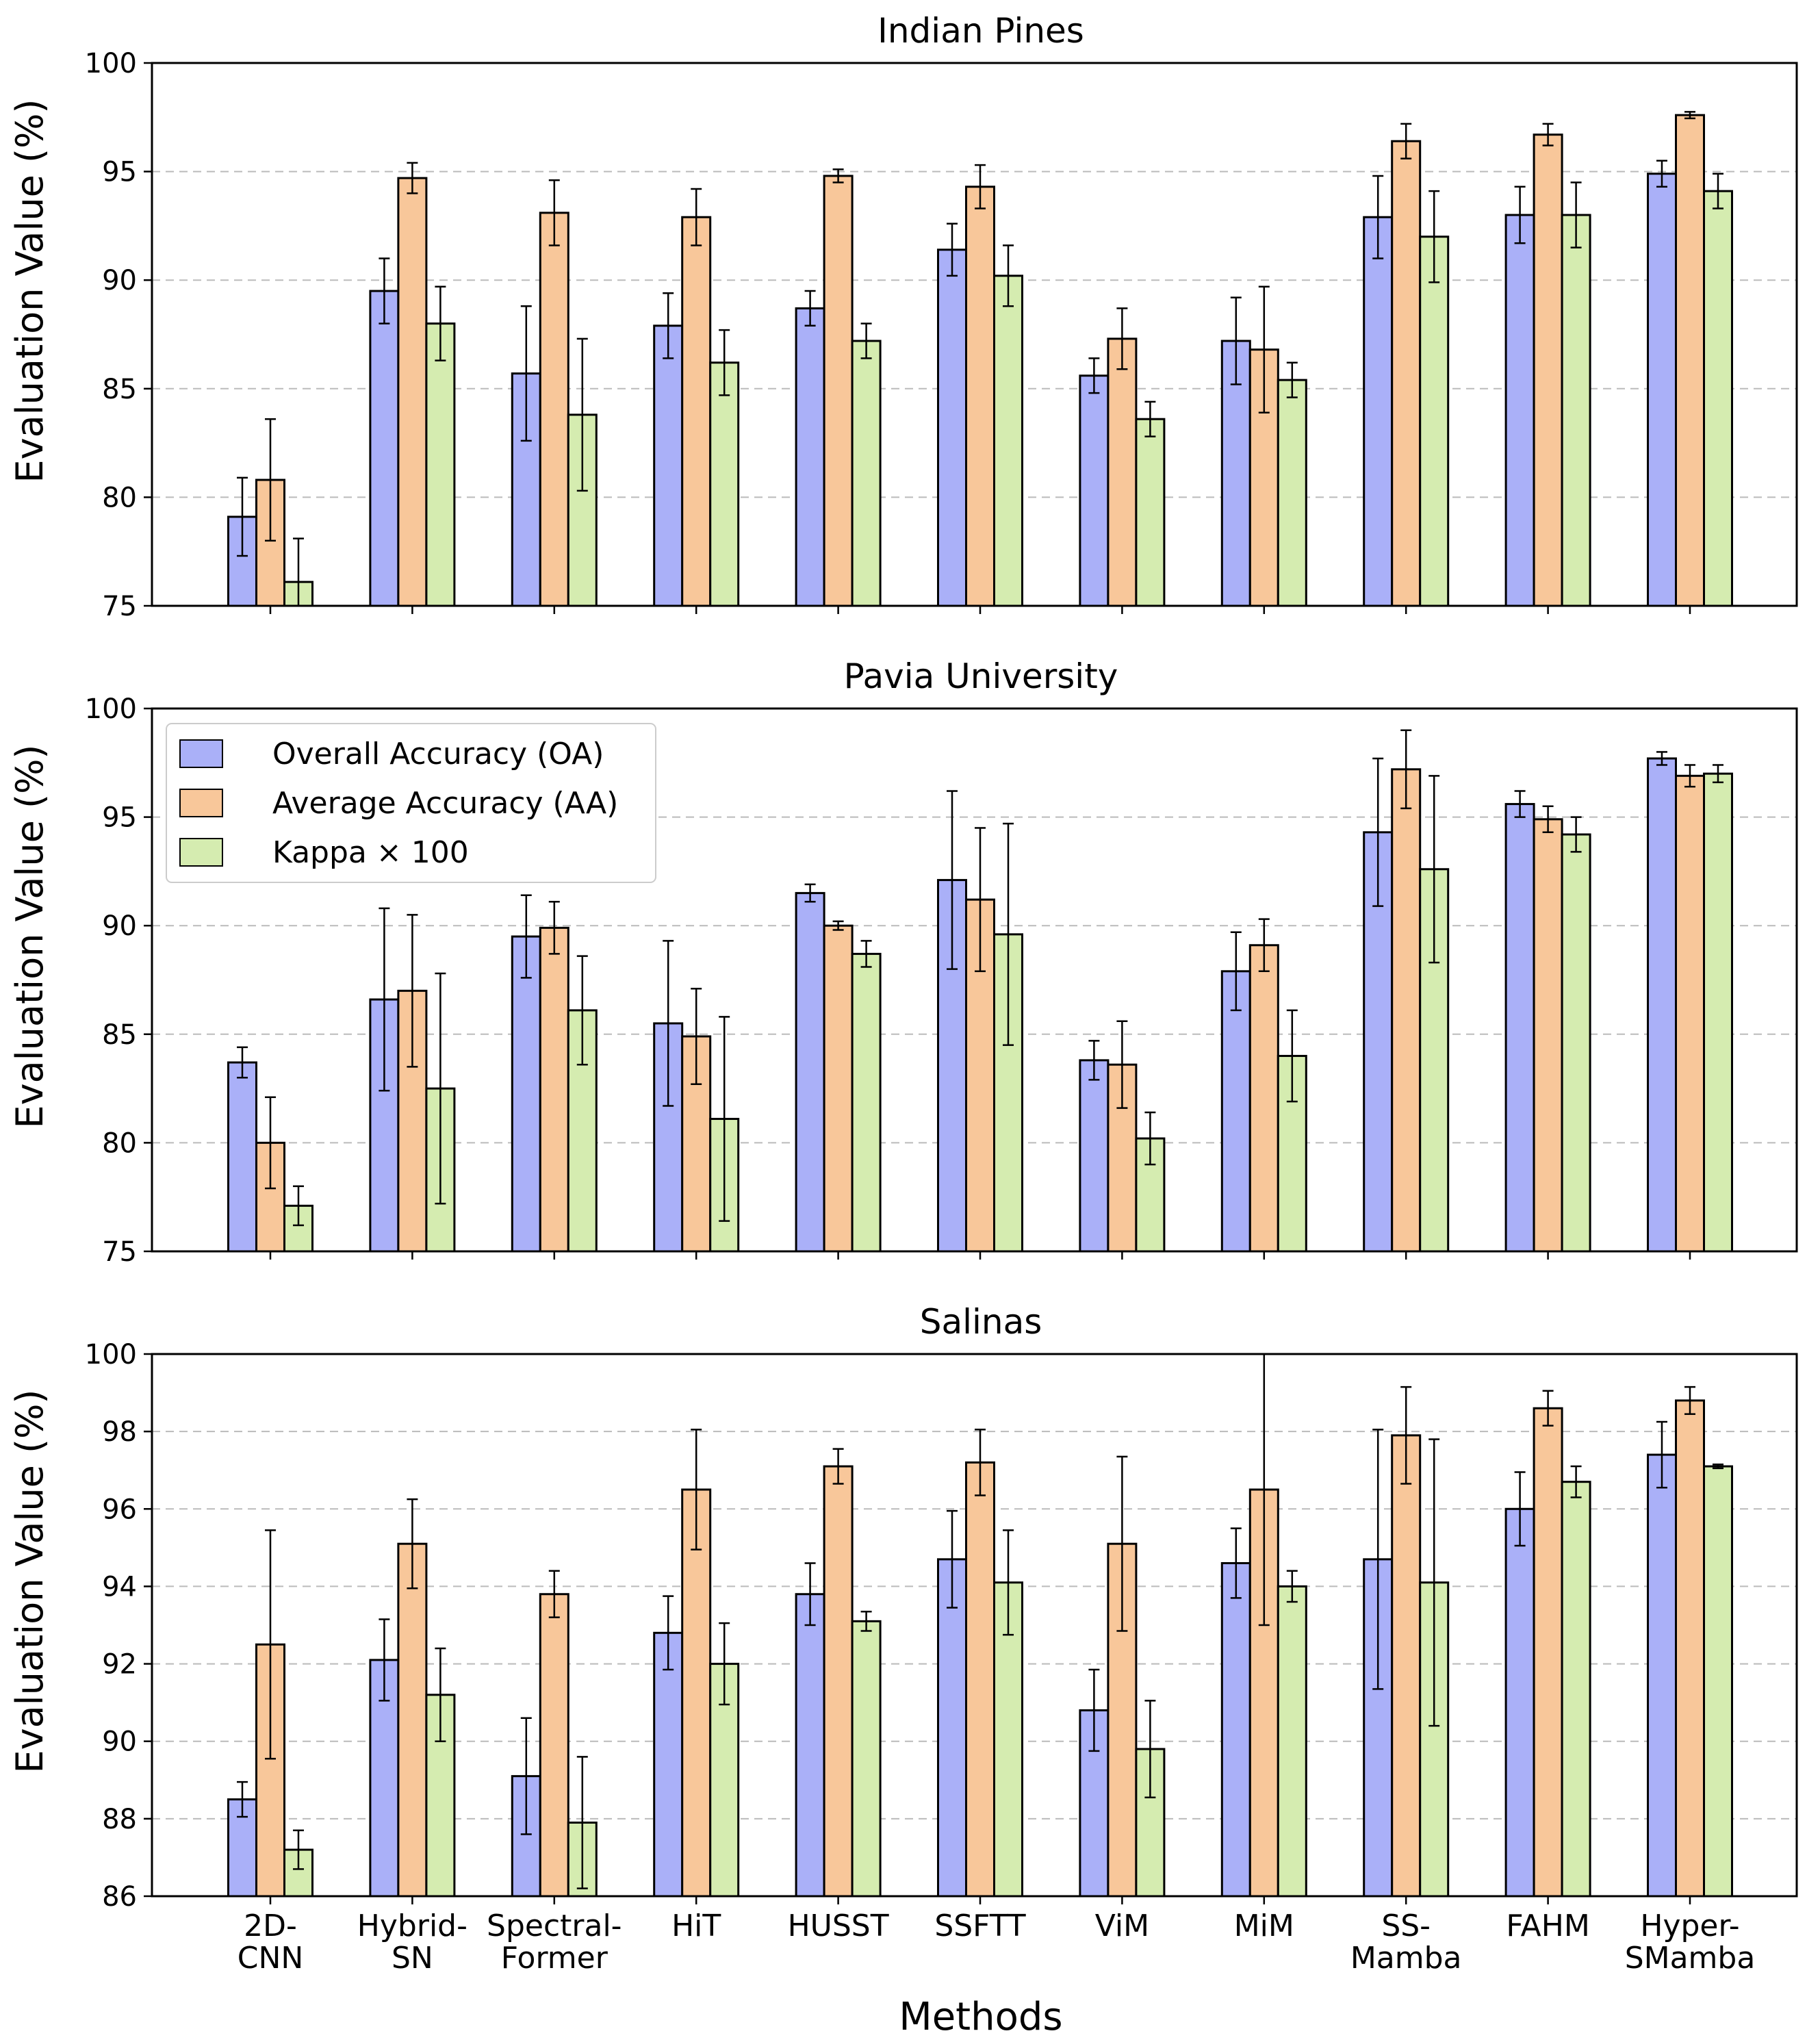 The height and width of the screenshot is (2042, 1820). Describe the element at coordinates (696, 1926) in the screenshot. I see `x-tick-label: HiT` at that location.